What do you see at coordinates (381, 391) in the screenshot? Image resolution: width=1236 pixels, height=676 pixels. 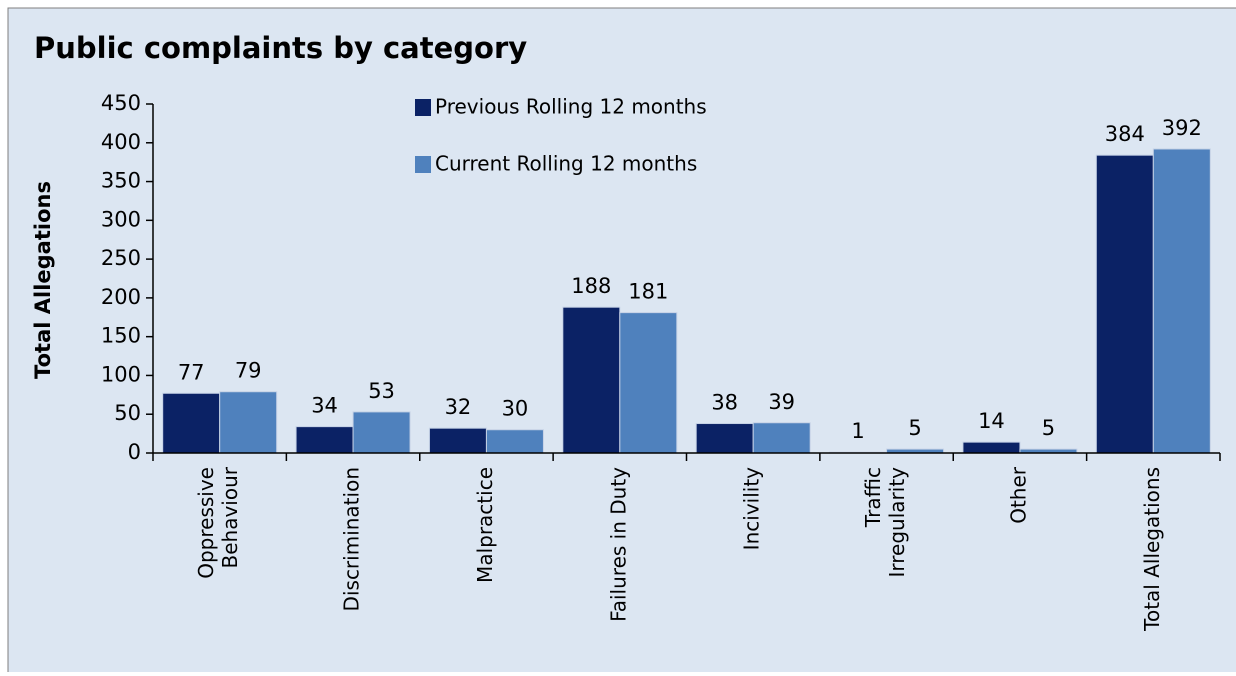 I see `value-label: 53` at bounding box center [381, 391].